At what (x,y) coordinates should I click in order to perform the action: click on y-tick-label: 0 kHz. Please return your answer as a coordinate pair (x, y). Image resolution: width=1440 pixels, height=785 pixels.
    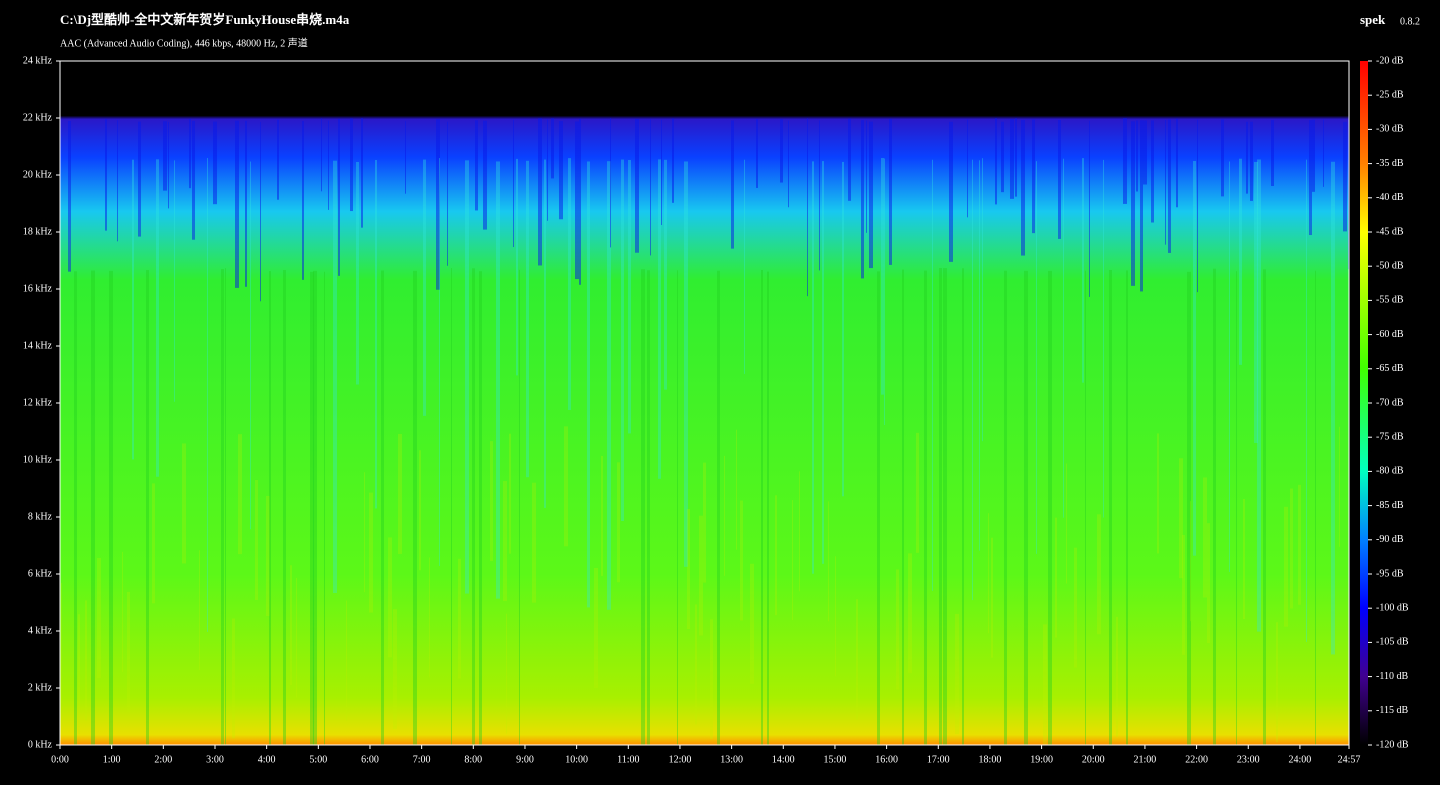
    Looking at the image, I should click on (40, 744).